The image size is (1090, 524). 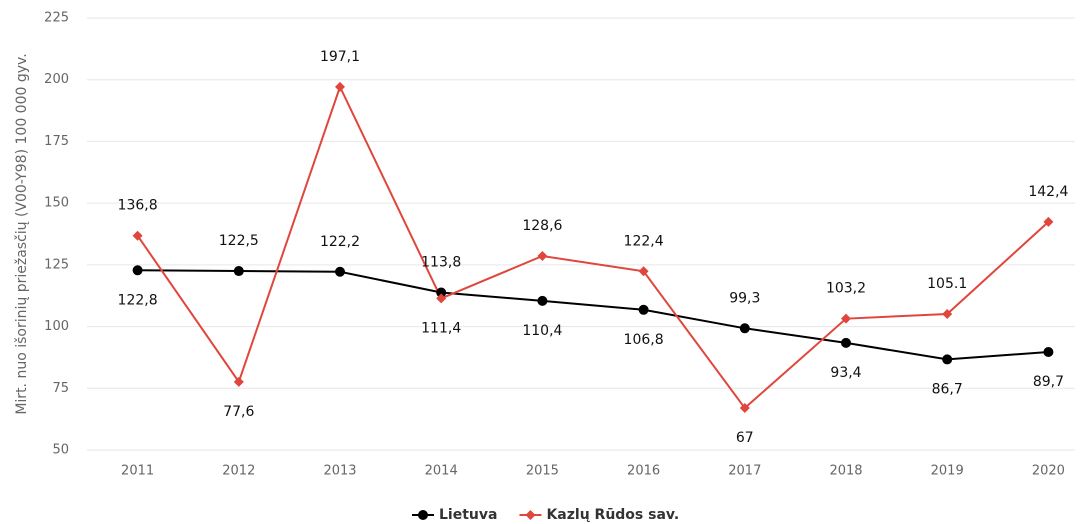 What do you see at coordinates (612, 515) in the screenshot?
I see `legend-label: Kazlų Rūdos sav.` at bounding box center [612, 515].